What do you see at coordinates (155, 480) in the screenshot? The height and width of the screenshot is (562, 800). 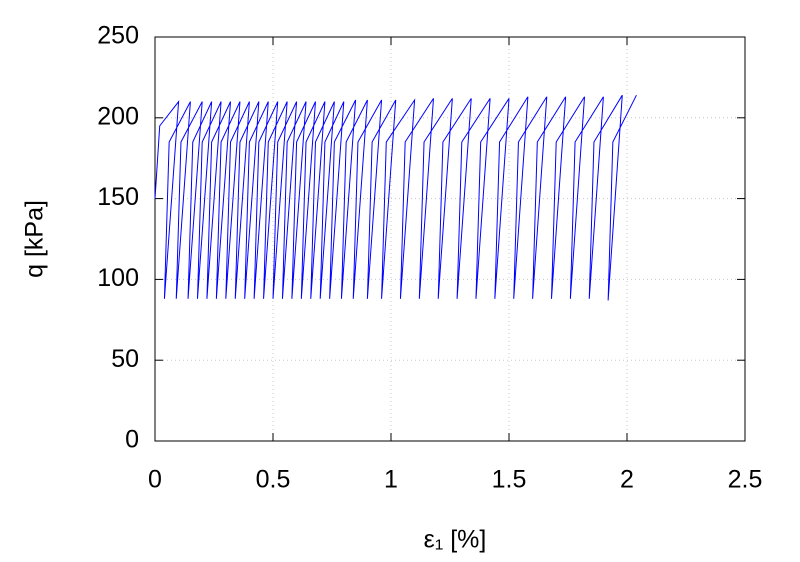 I see `x-tick-label: 0` at bounding box center [155, 480].